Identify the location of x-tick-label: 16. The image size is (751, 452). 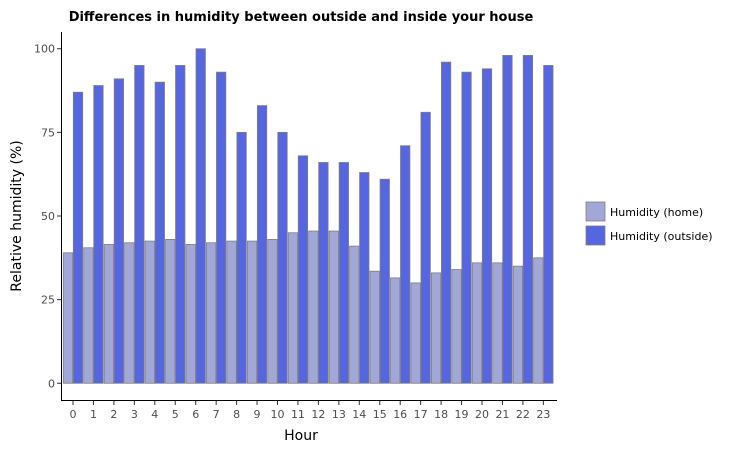
(400, 414).